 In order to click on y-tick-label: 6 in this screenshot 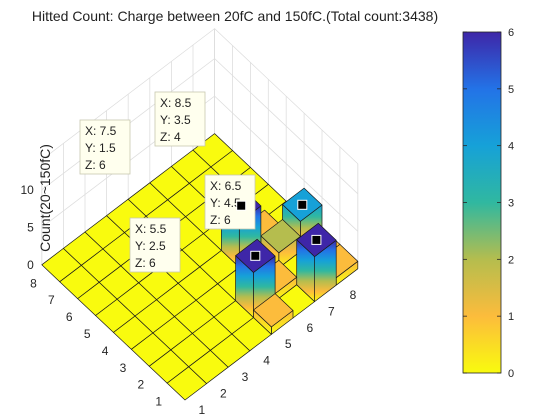, I will do `click(69, 317)`.